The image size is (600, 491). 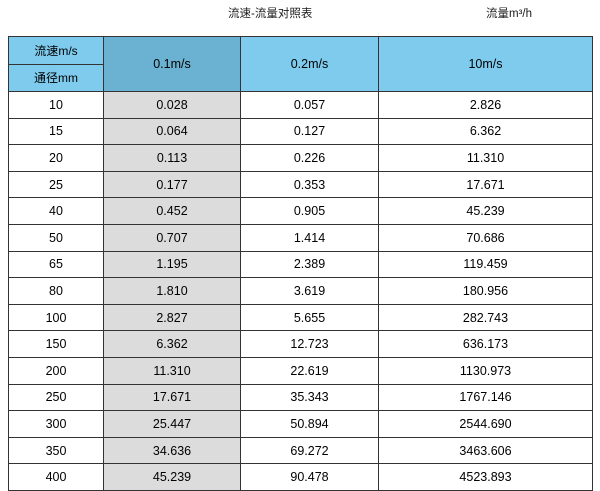 What do you see at coordinates (56, 264) in the screenshot?
I see `cell-nominal-diameter: 65` at bounding box center [56, 264].